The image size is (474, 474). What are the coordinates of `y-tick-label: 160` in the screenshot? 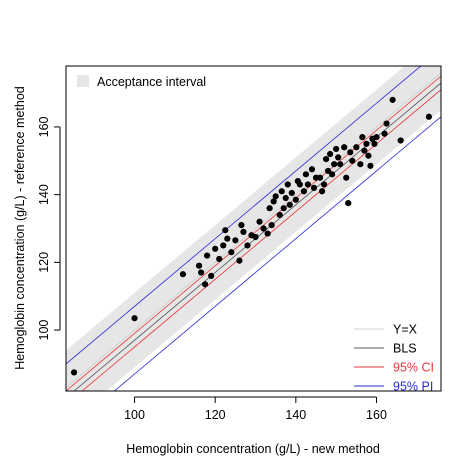 It's located at (44, 126).